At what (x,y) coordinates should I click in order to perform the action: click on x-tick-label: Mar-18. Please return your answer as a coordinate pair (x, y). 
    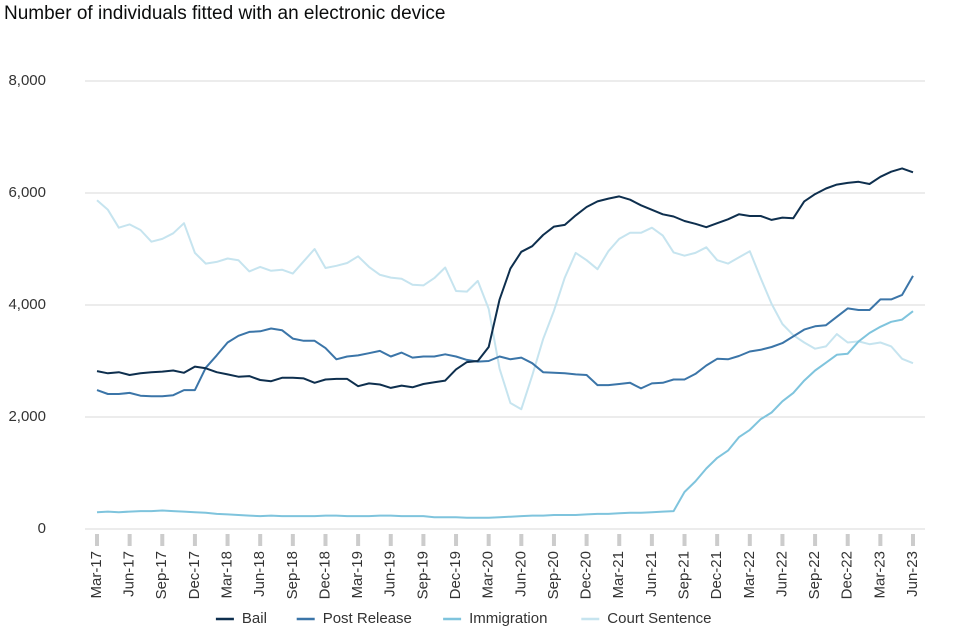
    Looking at the image, I should click on (227, 575).